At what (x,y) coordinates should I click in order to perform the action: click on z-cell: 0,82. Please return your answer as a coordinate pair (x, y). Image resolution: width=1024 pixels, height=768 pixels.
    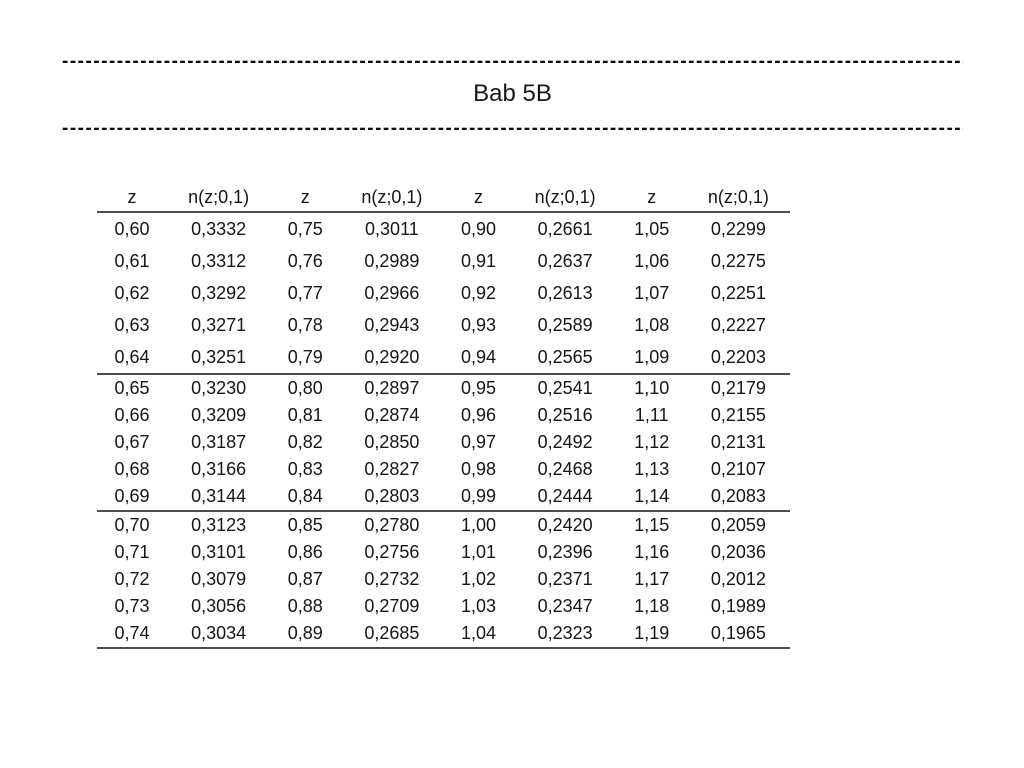
    Looking at the image, I should click on (305, 442).